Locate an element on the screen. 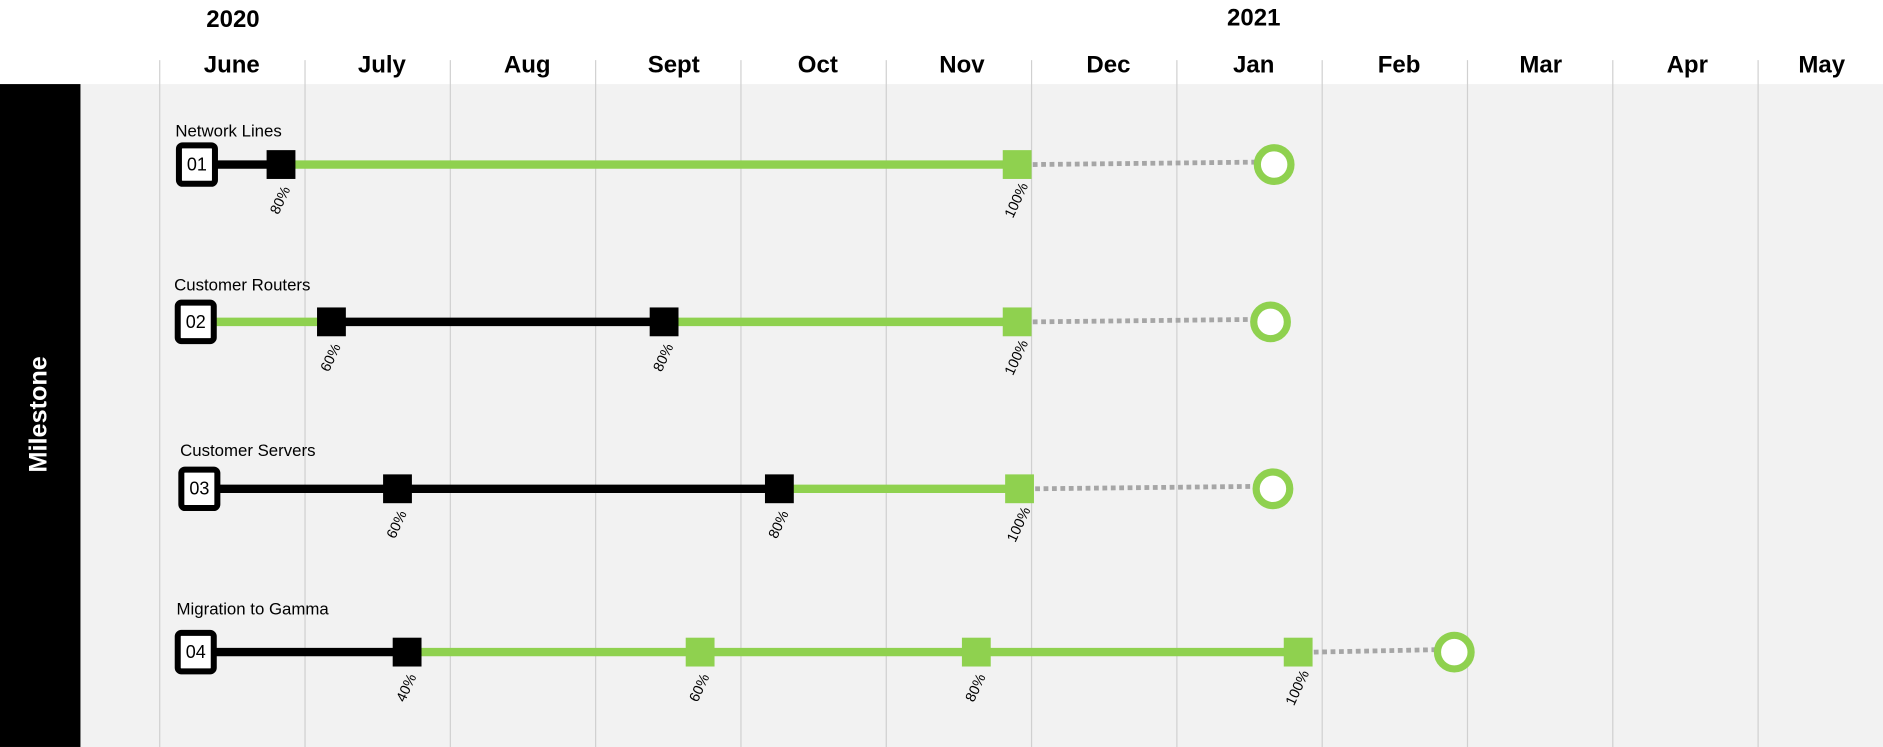 The image size is (1883, 747). year-label: 2021 is located at coordinates (1253, 18).